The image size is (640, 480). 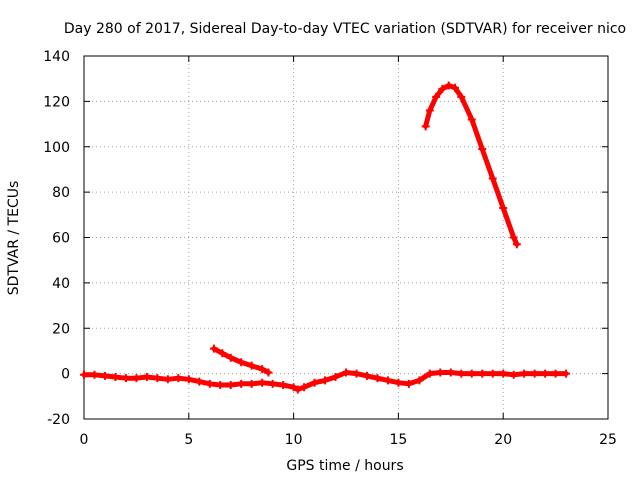 What do you see at coordinates (294, 440) in the screenshot?
I see `x-tick-label: 10` at bounding box center [294, 440].